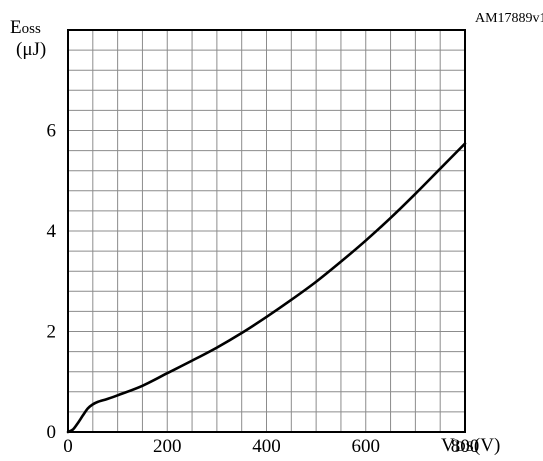  I want to click on y-axis-symbol: E, so click(16, 27).